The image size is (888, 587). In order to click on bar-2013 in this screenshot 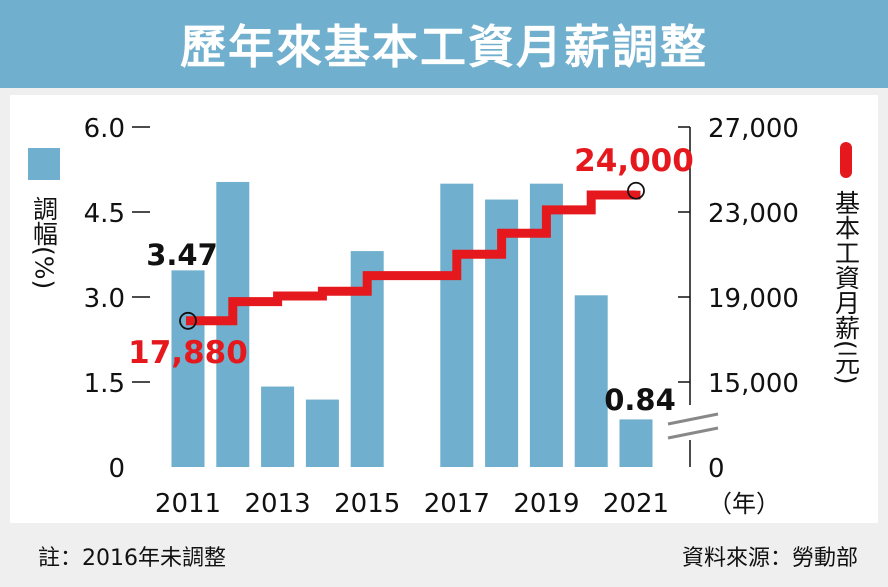, I will do `click(278, 426)`.